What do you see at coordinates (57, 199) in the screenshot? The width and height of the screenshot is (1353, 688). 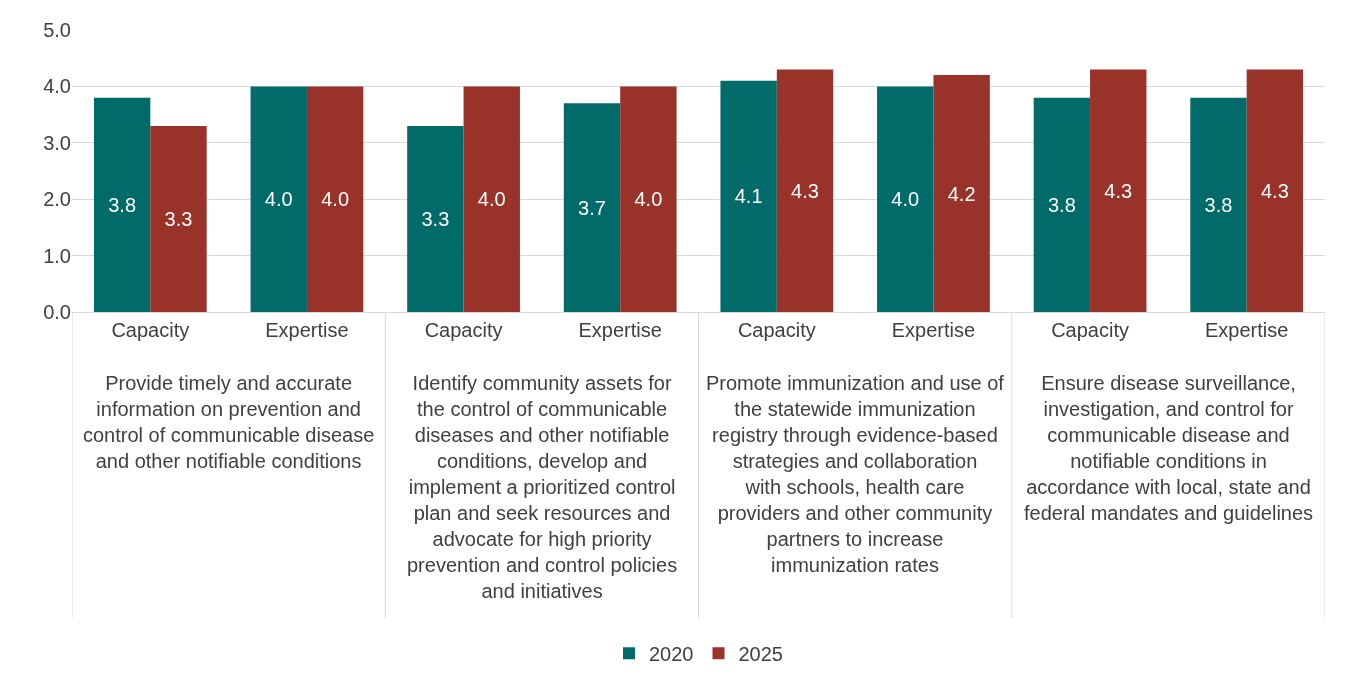 I see `y-tick-label: 2.0` at bounding box center [57, 199].